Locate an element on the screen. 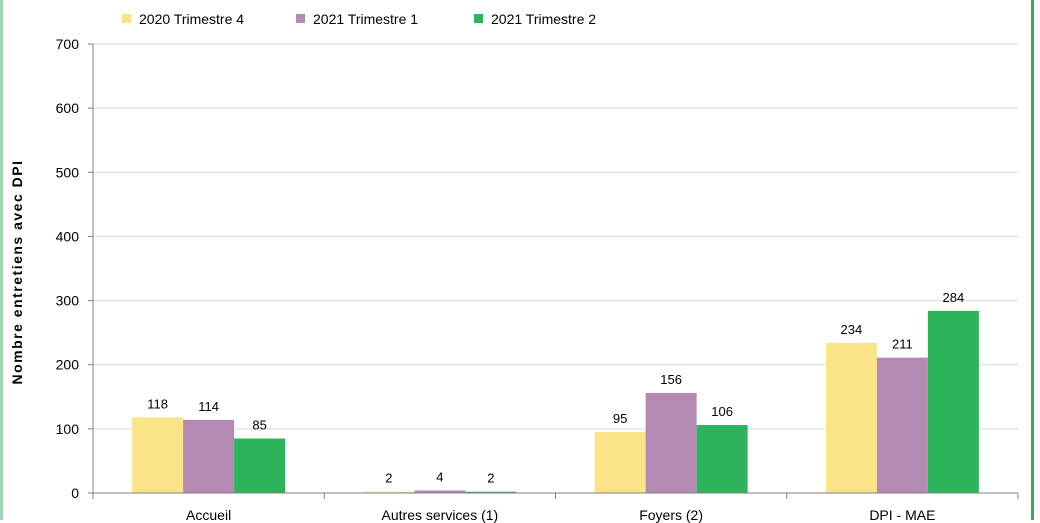  y-tick-label: 600 is located at coordinates (68, 108).